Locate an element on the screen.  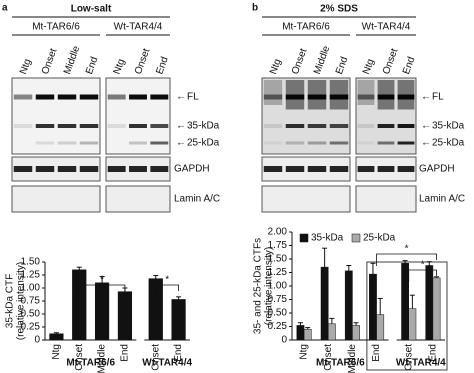
condition-label: Low-salt is located at coordinates (91, 9).